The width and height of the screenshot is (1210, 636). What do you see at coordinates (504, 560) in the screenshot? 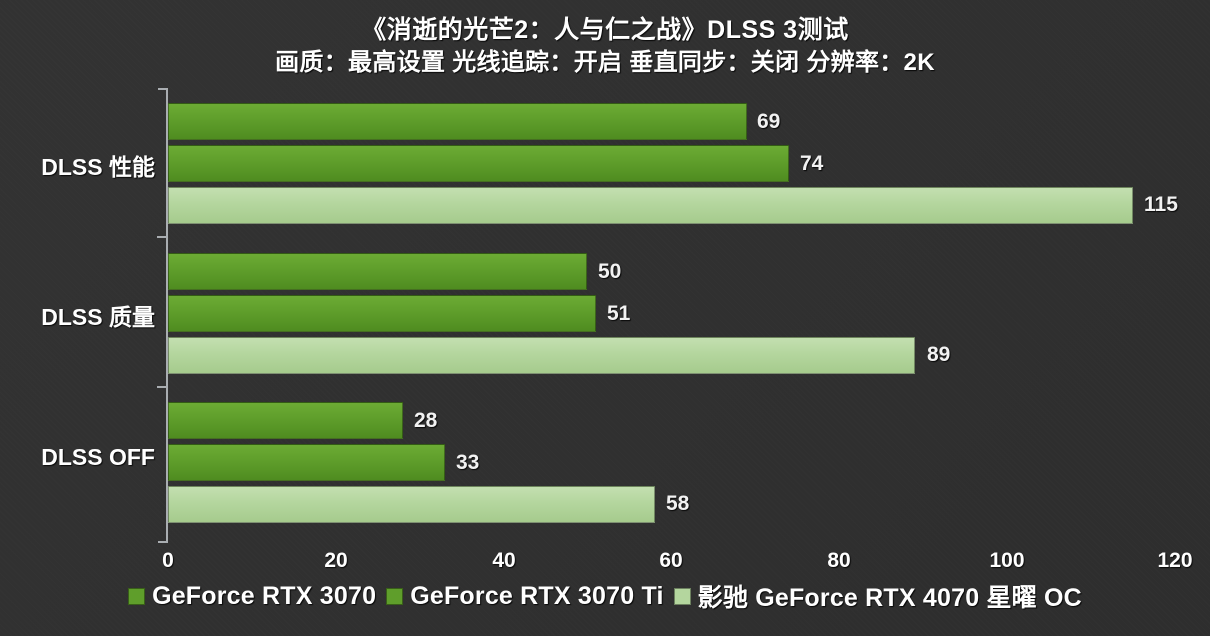
I see `x-tick-label-40: 40` at bounding box center [504, 560].